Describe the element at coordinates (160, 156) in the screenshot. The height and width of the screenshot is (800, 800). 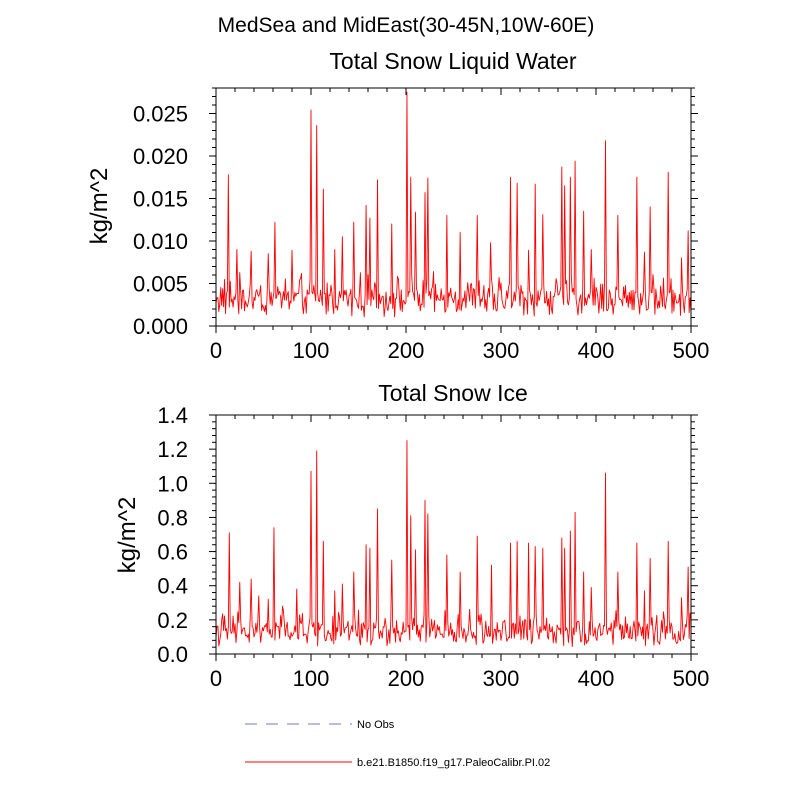
I see `y-tick-label: 0.020` at that location.